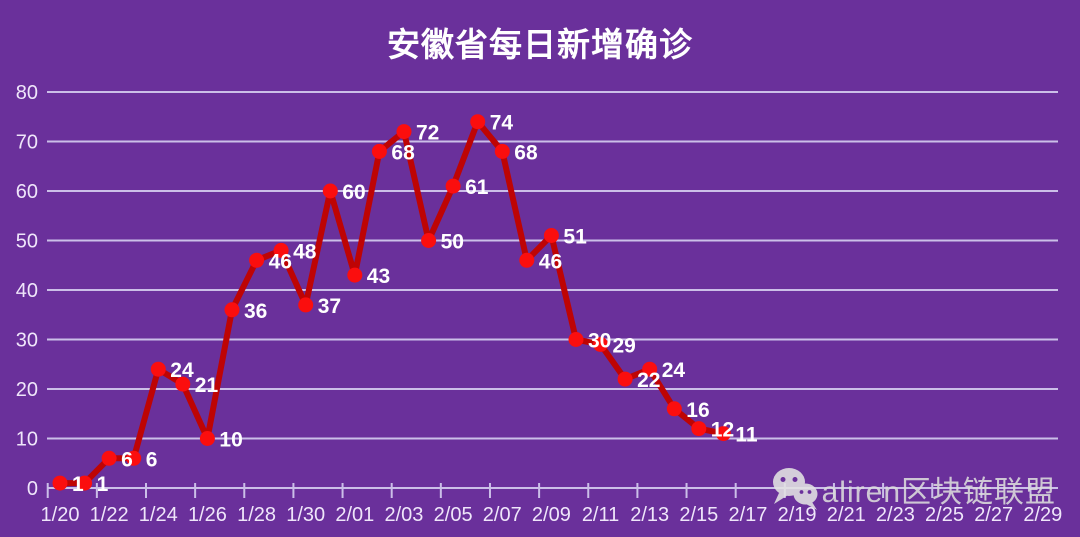 Image resolution: width=1080 pixels, height=537 pixels. What do you see at coordinates (329, 306) in the screenshot?
I see `svg-text: 37` at bounding box center [329, 306].